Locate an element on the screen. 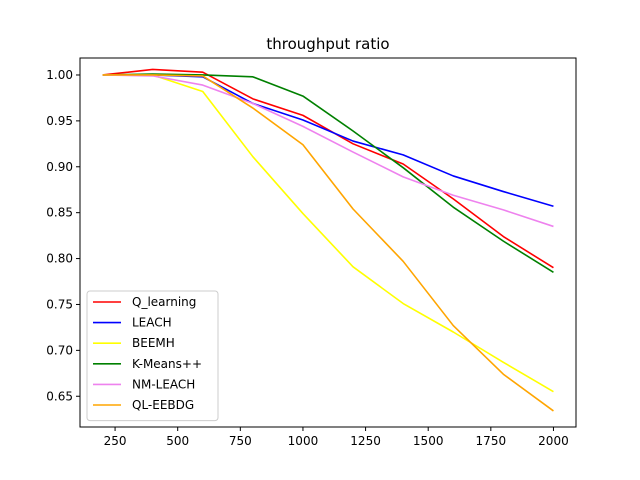  y-tick-label: 0.70 is located at coordinates (59, 350).